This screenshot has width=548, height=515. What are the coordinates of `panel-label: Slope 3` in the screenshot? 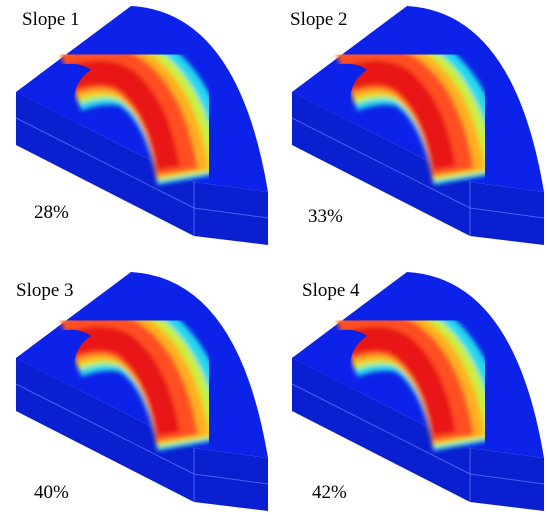 It's located at (45, 290).